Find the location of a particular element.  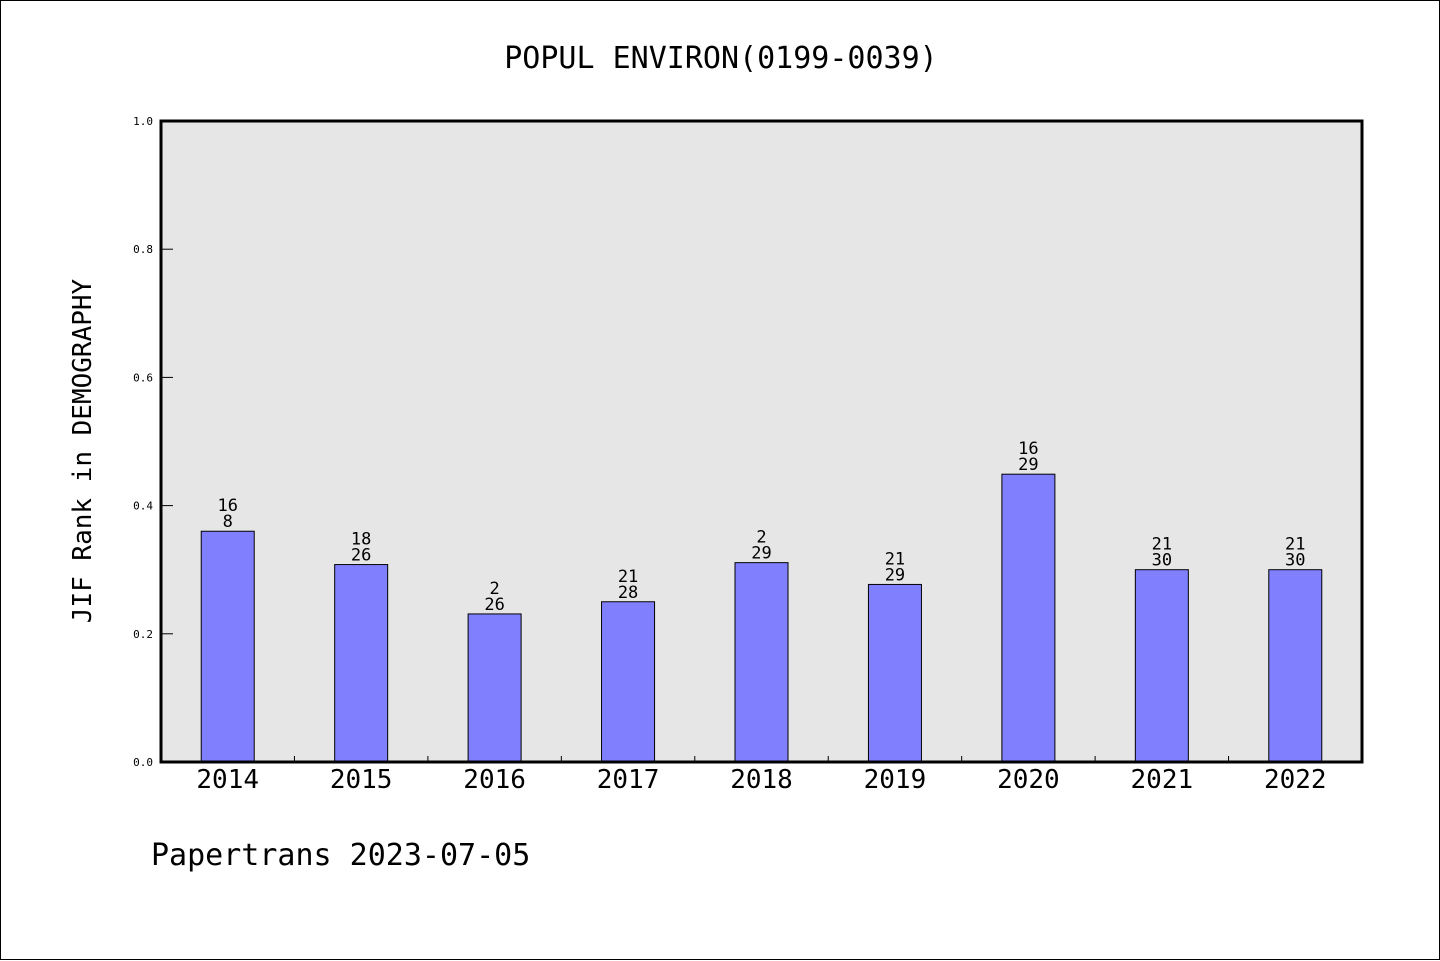

x-axis: 2014 2015 2016 2017 2018 2019 2020 2021 2022 is located at coordinates (761, 775).